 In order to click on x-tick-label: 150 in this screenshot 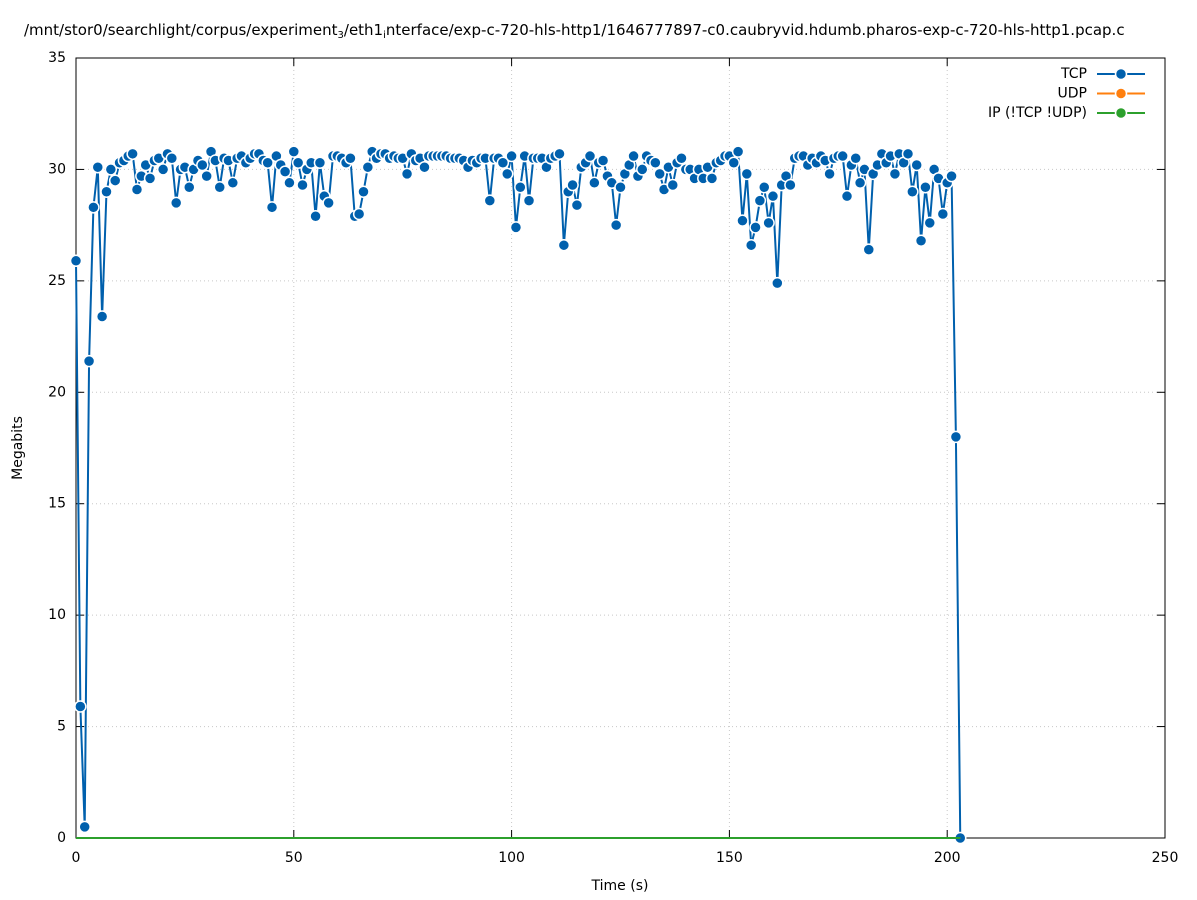, I will do `click(729, 858)`.